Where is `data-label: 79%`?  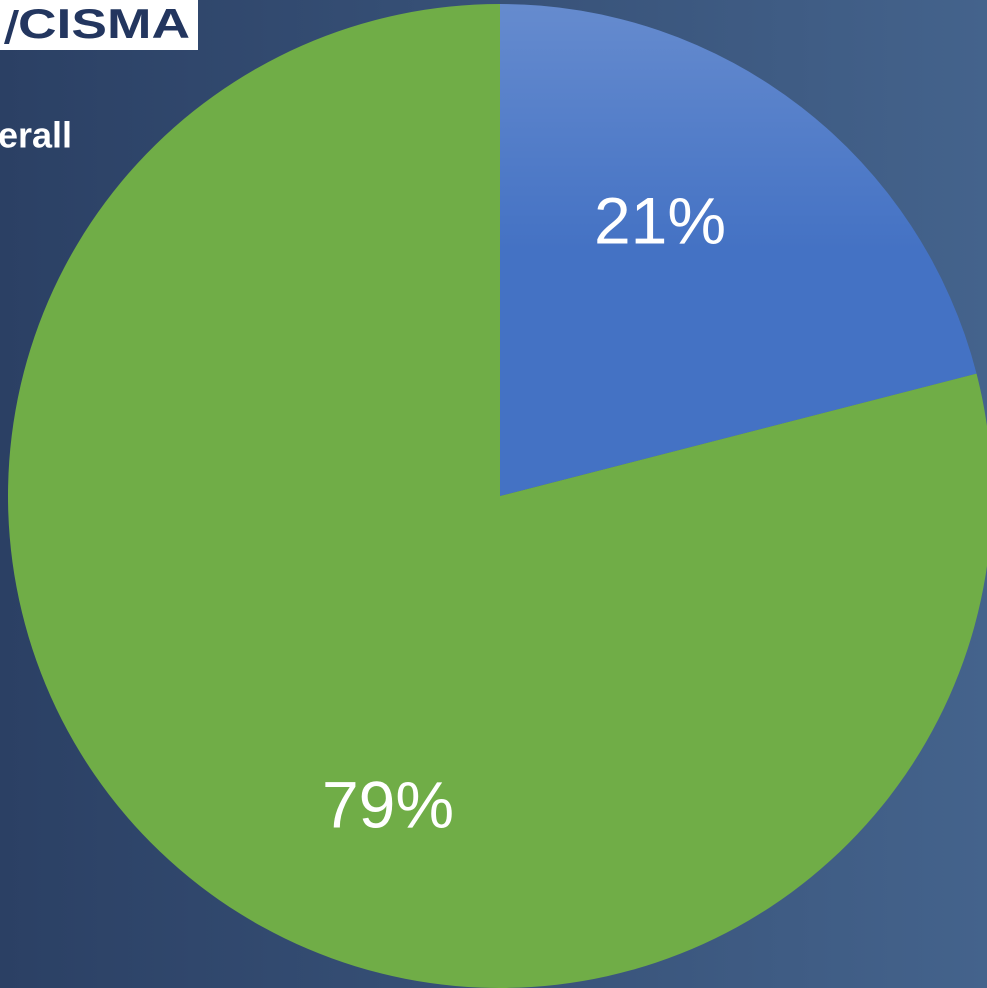
data-label: 79% is located at coordinates (388, 804).